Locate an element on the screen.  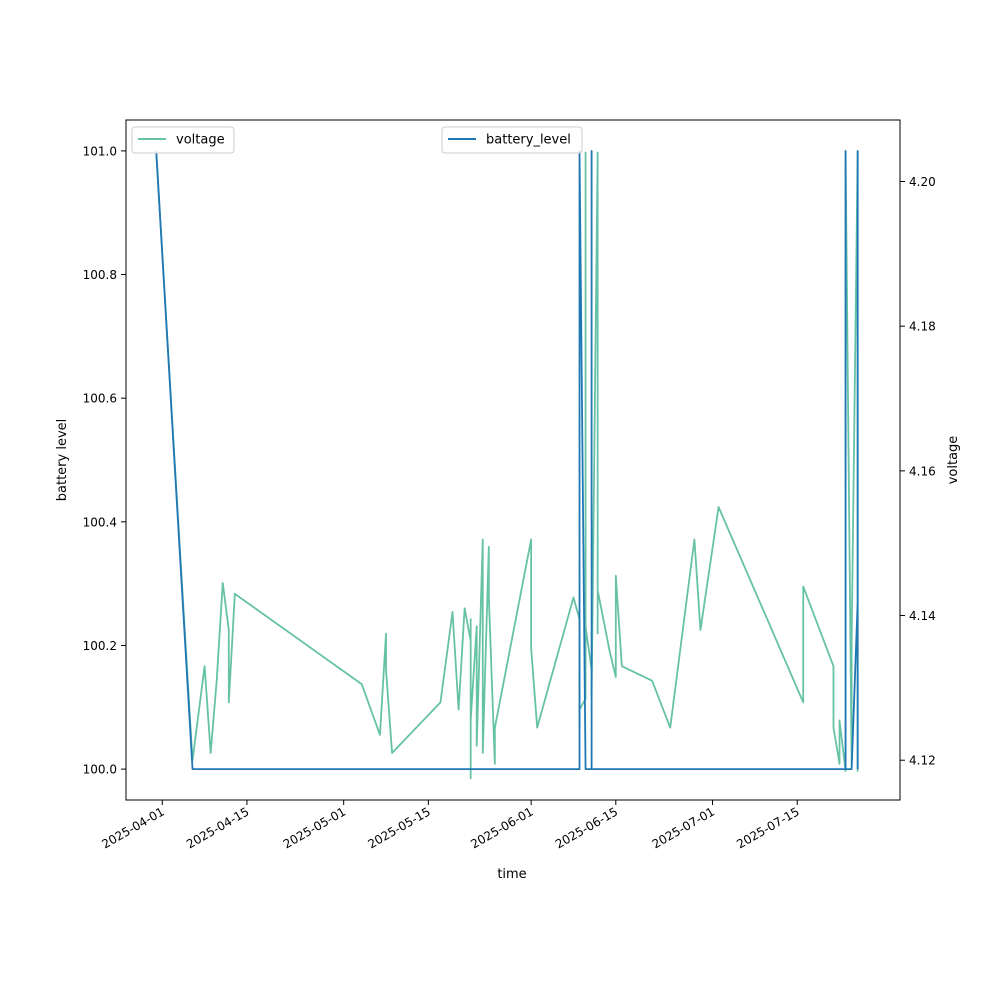
legend-voltage-box is located at coordinates (183, 140).